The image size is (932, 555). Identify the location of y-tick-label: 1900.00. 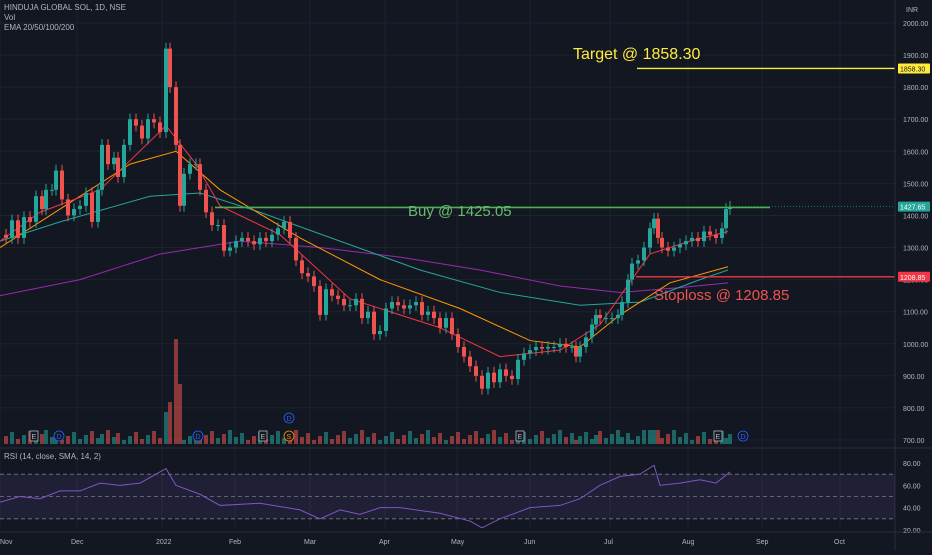
(915, 56).